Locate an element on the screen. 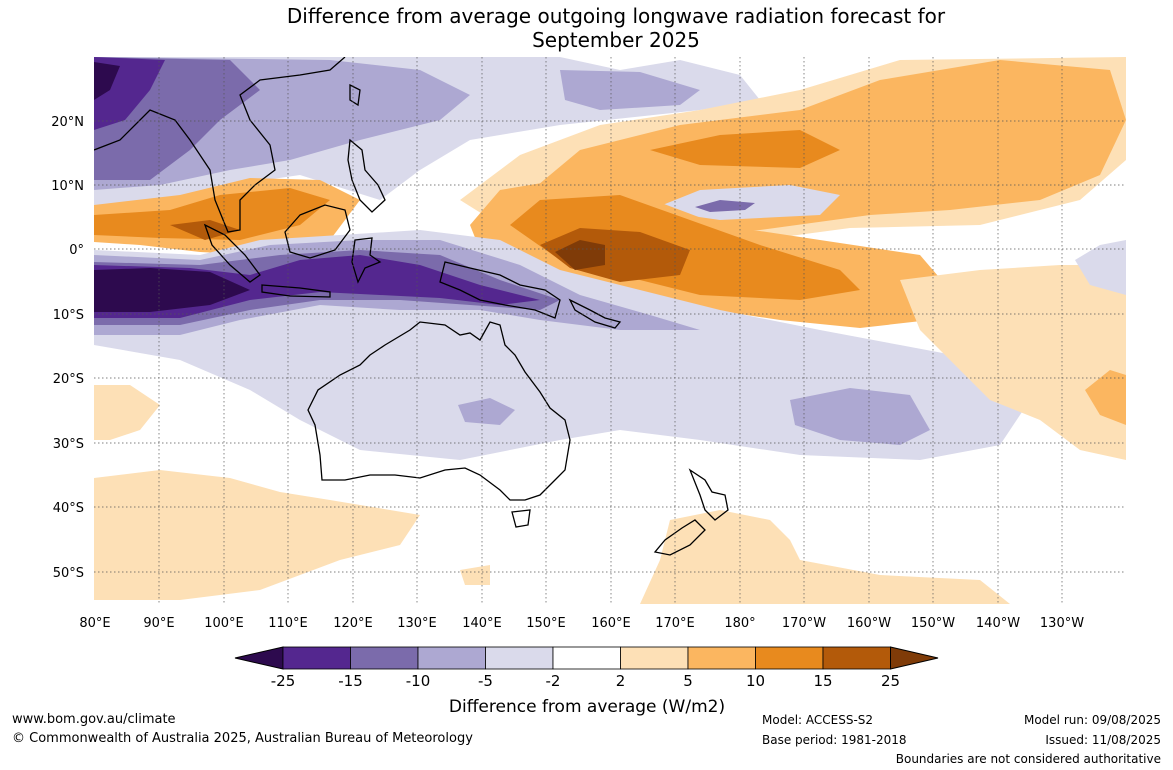 Image resolution: width=1173 pixels, height=770 pixels. lon-label: 90°E is located at coordinates (158, 623).